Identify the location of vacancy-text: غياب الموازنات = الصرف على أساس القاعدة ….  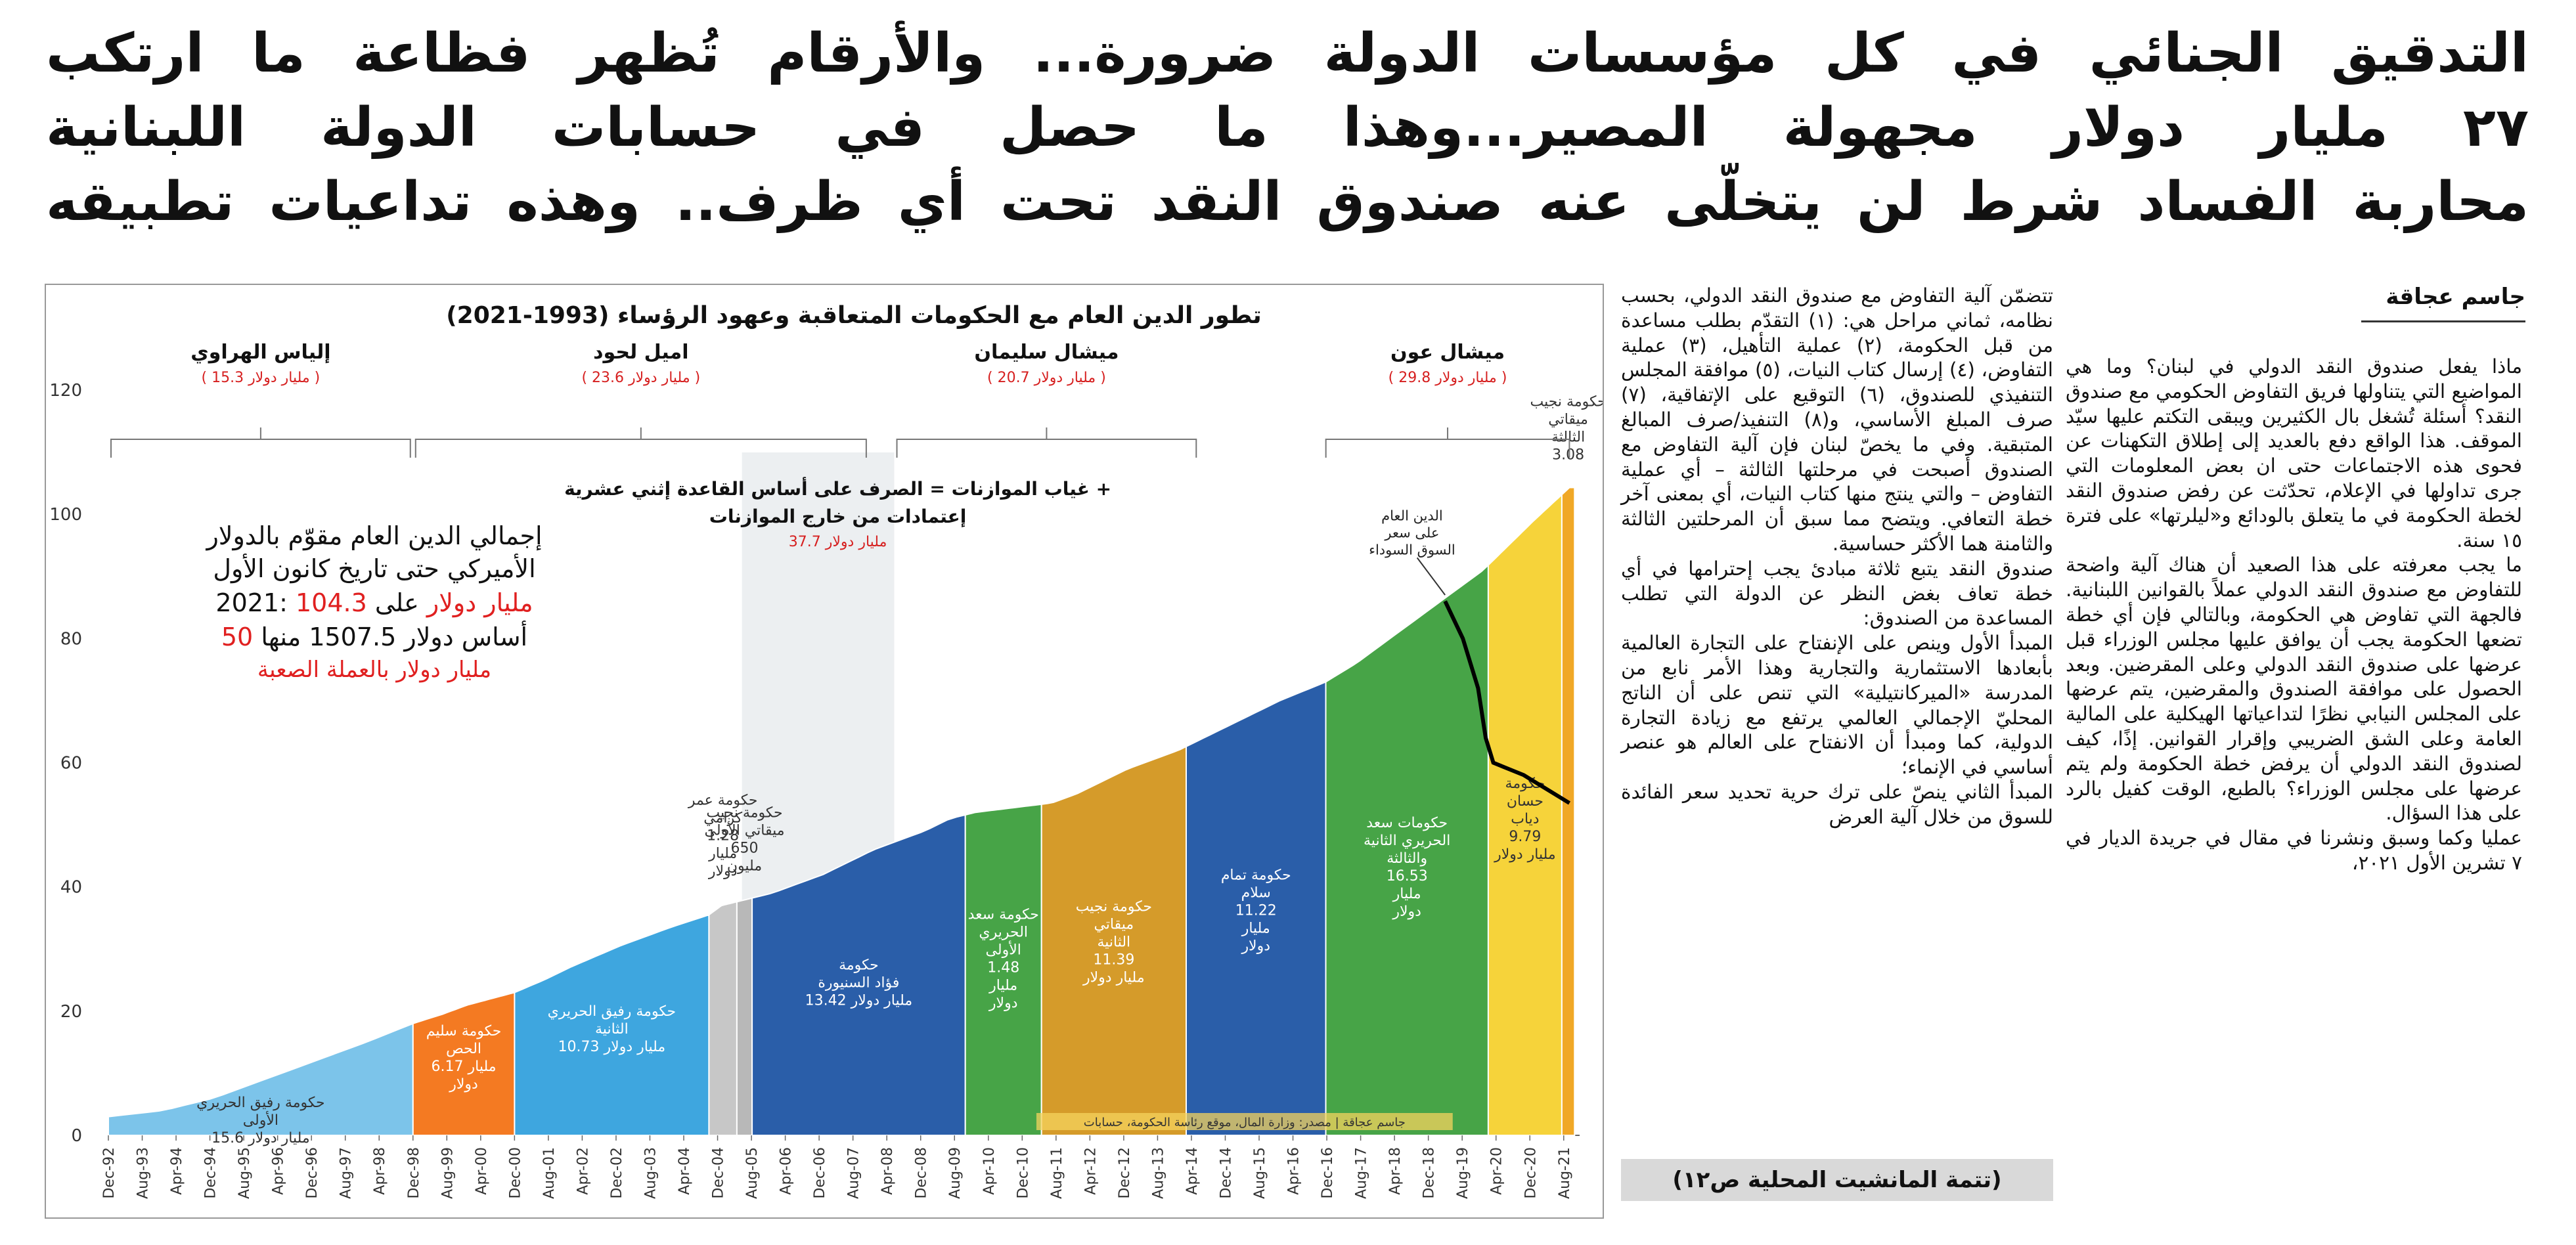
(837, 488).